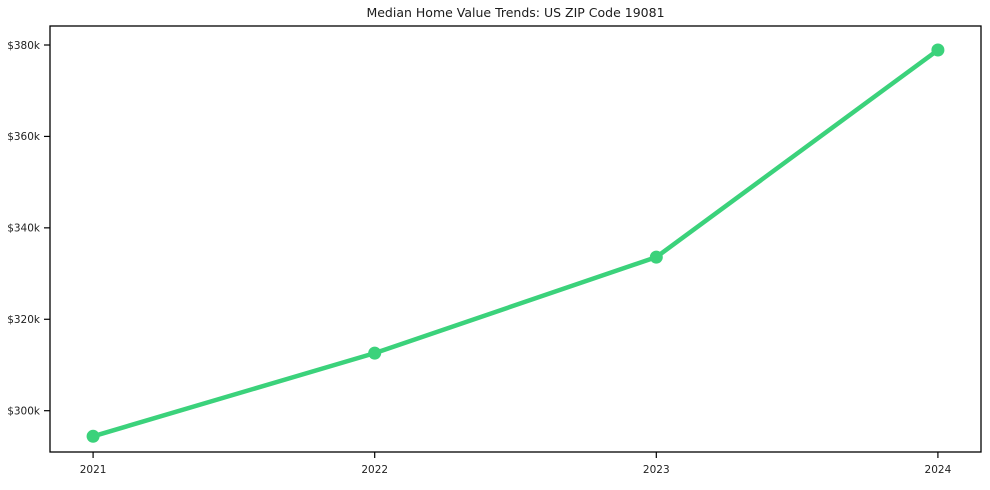 The image size is (990, 490). Describe the element at coordinates (24, 320) in the screenshot. I see `y-axis-tick-label: $320k` at that location.